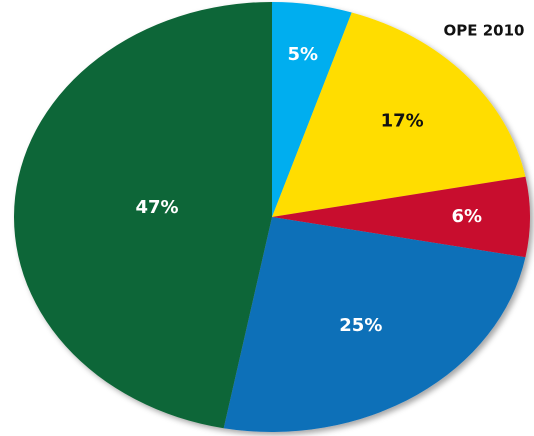 Image resolution: width=534 pixels, height=436 pixels. Describe the element at coordinates (467, 216) in the screenshot. I see `data-label: 6%` at that location.